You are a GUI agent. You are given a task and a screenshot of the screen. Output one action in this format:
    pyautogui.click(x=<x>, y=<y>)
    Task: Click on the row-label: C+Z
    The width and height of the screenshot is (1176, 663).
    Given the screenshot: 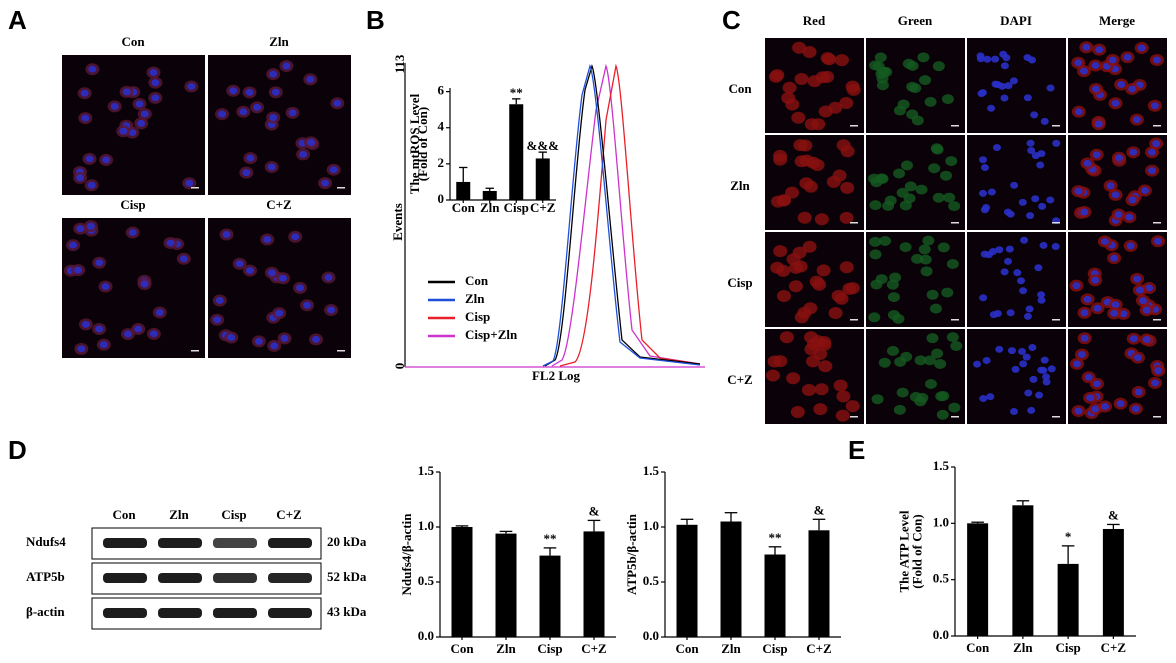 What is the action you would take?
    pyautogui.click(x=740, y=379)
    